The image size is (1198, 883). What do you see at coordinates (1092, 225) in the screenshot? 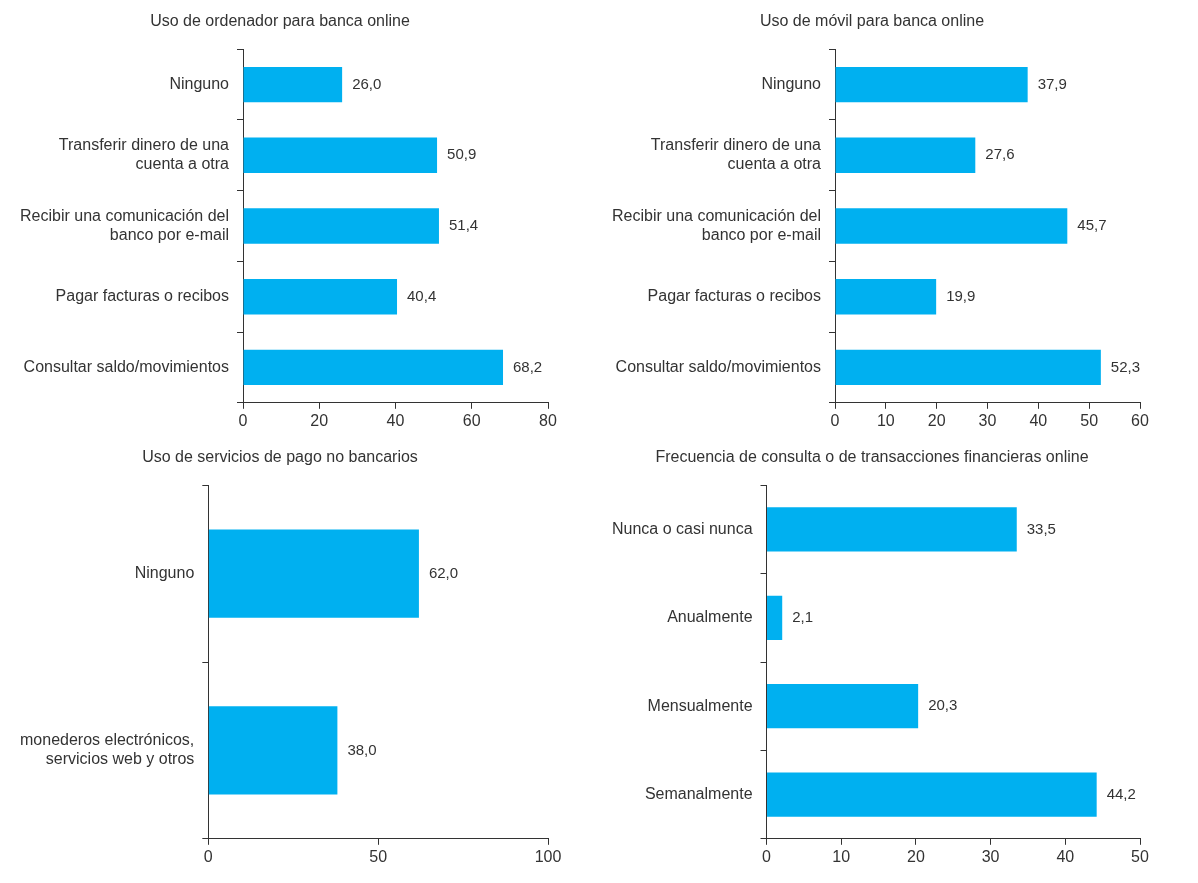
I see `data-label: 45,7` at bounding box center [1092, 225].